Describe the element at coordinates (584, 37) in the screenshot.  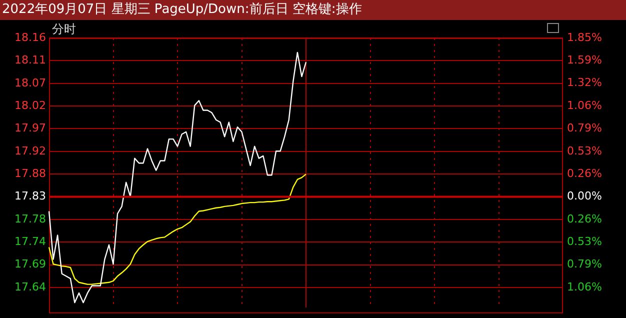
I see `y2-tick-label: 1.85%` at that location.